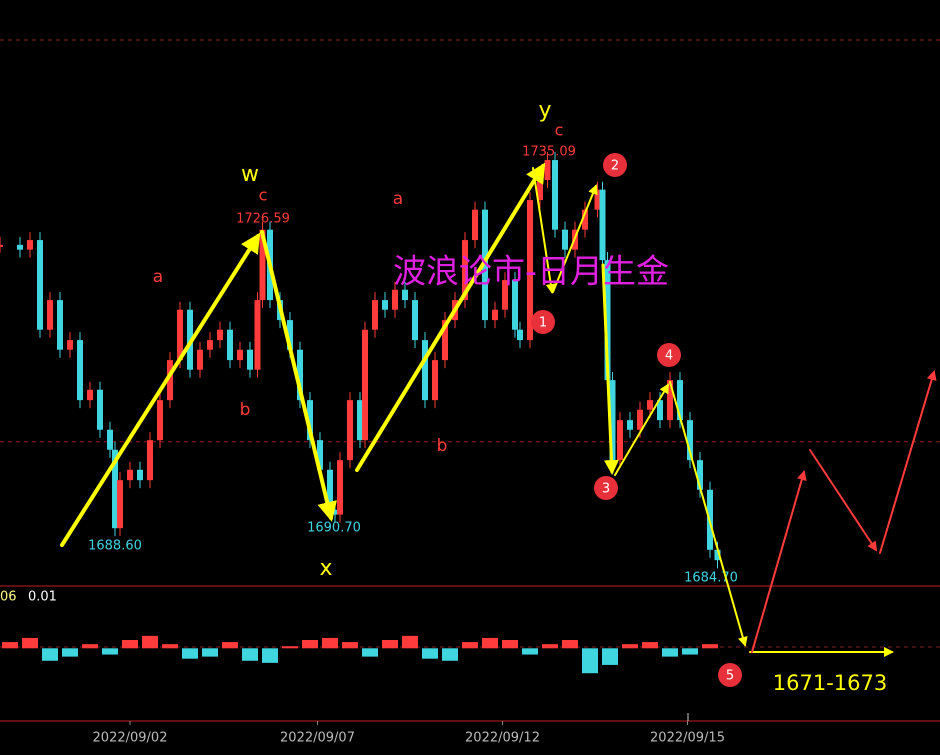  I want to click on wave-label: y, so click(544, 110).